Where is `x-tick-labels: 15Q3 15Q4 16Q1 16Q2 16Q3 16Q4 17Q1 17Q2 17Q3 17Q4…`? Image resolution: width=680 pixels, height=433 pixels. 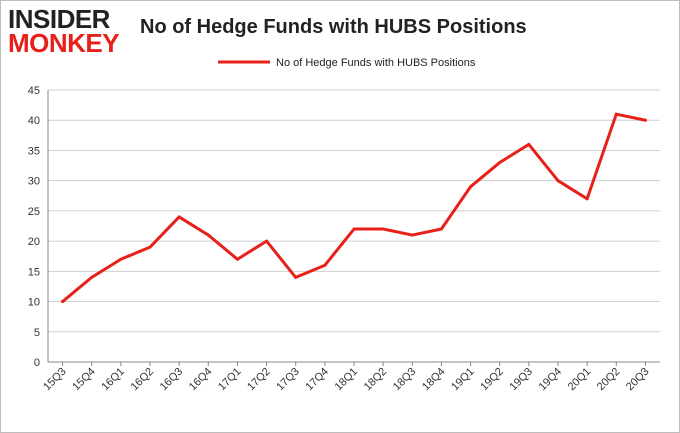 x-tick-labels: 15Q3 15Q4 16Q1 16Q2 16Q3 16Q4 17Q1 17Q2 17Q3 17Q4… is located at coordinates (346, 380).